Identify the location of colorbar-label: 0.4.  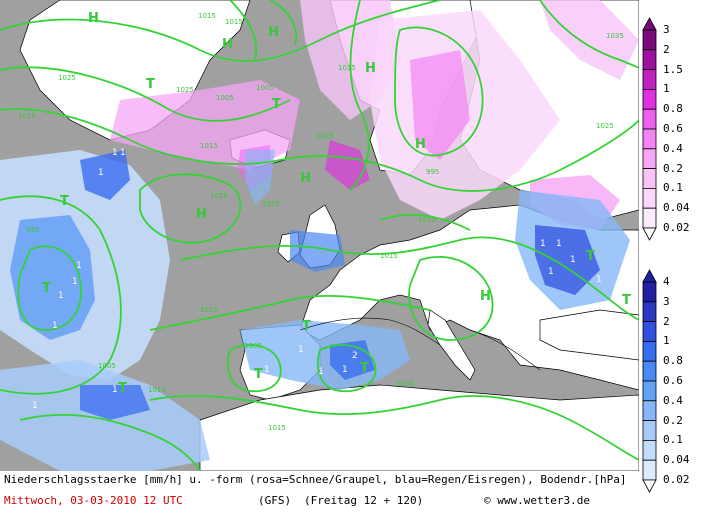
(673, 400).